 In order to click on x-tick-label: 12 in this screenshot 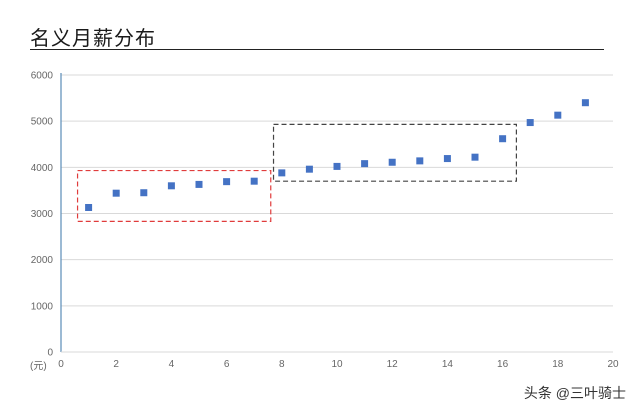, I will do `click(393, 364)`.